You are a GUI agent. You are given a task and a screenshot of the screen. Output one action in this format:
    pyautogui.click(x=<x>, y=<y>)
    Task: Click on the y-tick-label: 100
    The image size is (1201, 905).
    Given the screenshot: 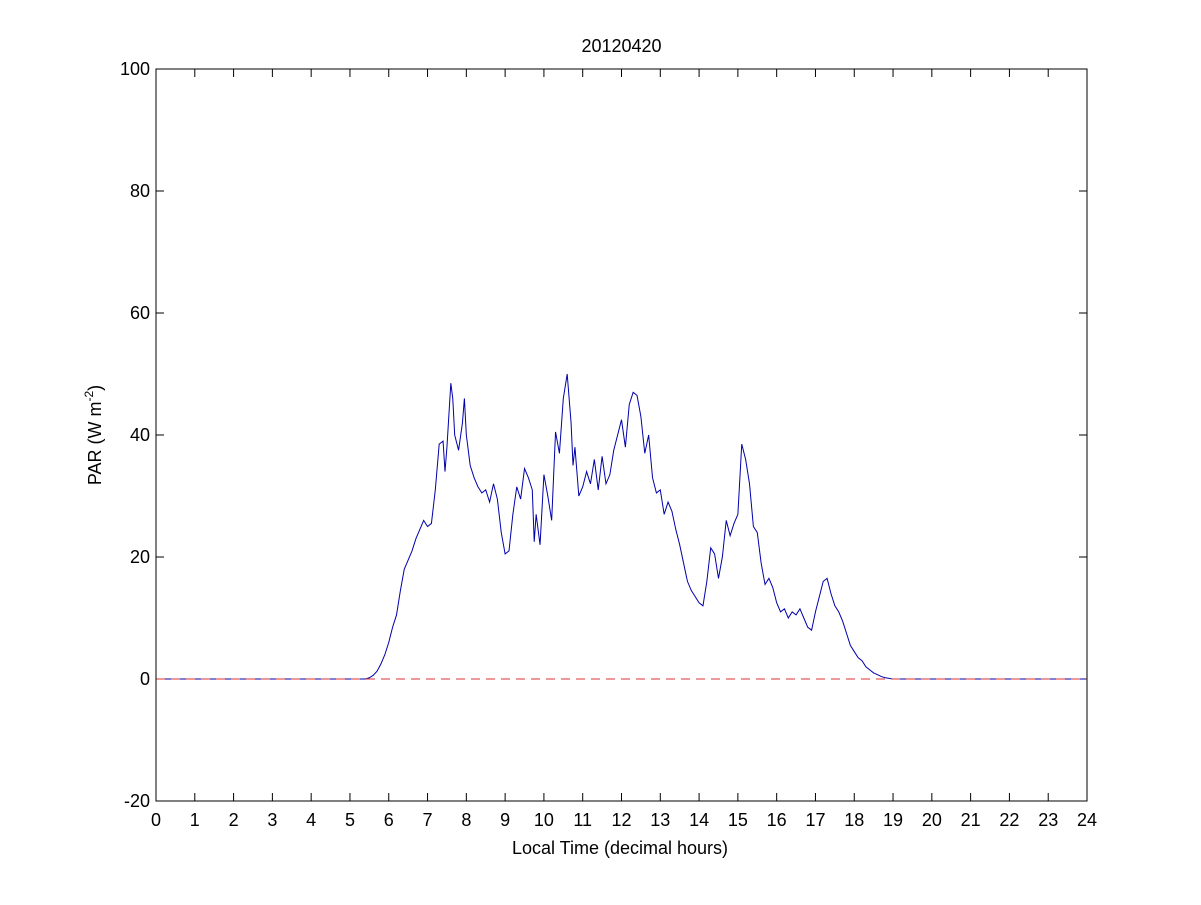 What is the action you would take?
    pyautogui.click(x=135, y=69)
    